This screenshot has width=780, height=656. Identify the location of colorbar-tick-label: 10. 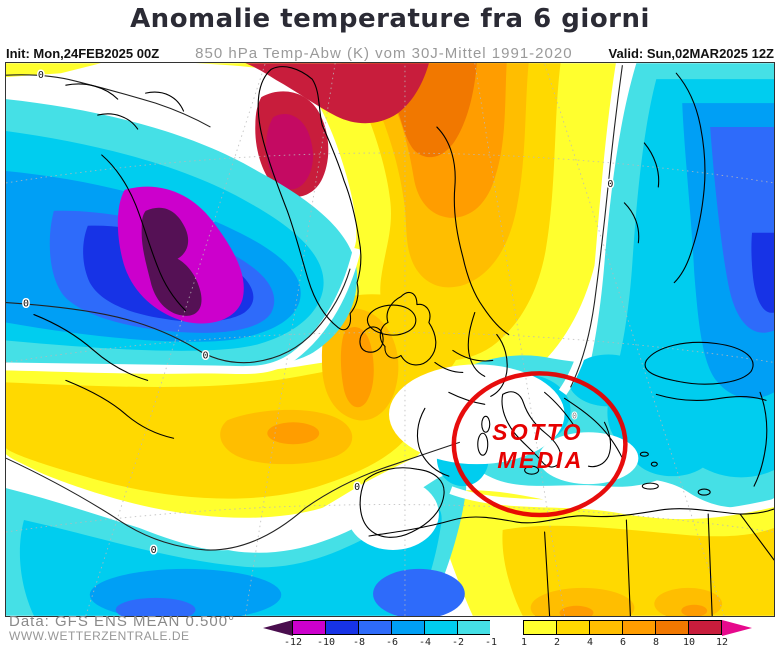
(689, 642).